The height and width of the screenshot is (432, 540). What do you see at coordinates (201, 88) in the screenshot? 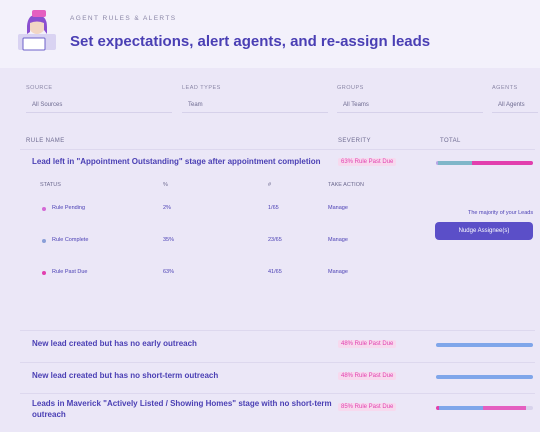
I see `filter-label: LEAD TYPES` at bounding box center [201, 88].